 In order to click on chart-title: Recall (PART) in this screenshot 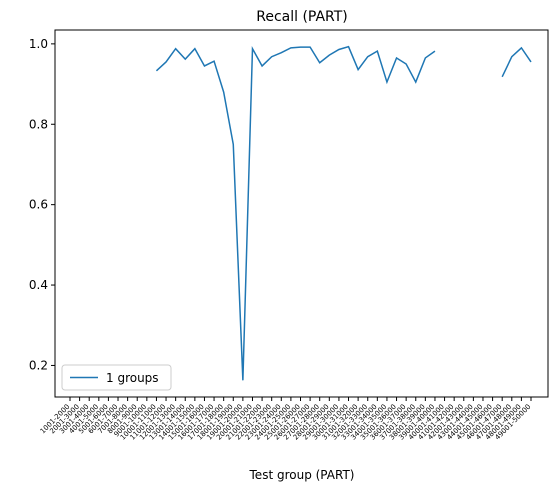, I will do `click(302, 17)`.